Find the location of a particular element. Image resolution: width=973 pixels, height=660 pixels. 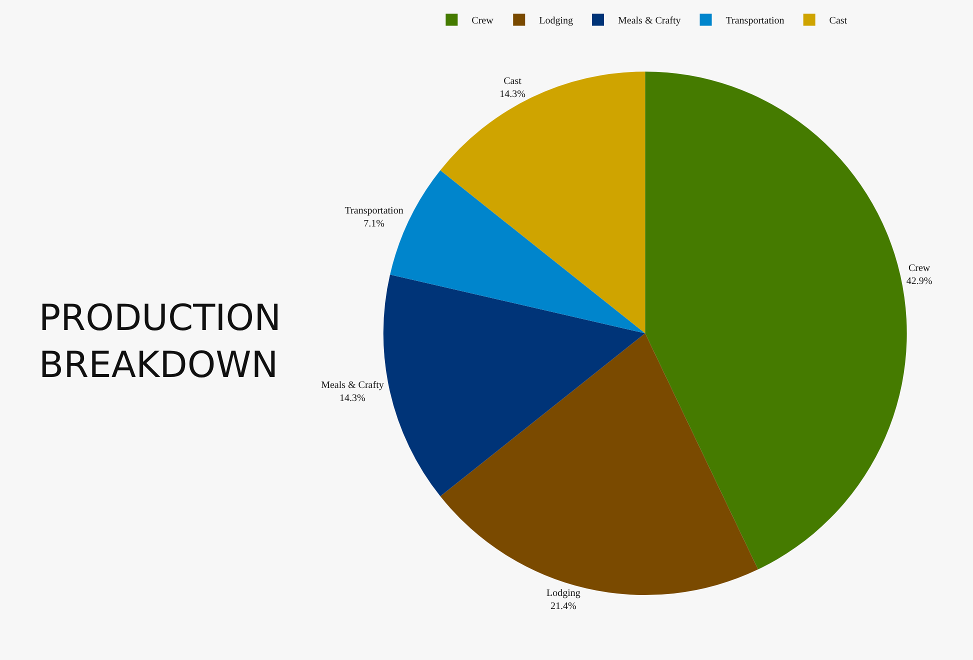

legend-label: Lodging is located at coordinates (556, 21).